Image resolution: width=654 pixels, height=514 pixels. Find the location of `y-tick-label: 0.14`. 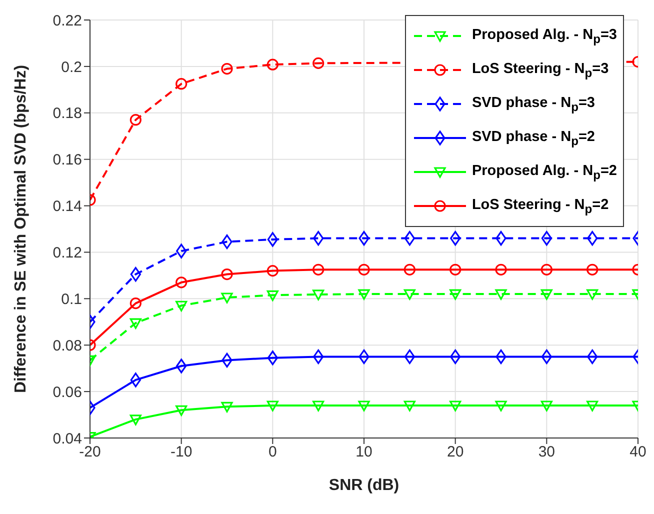

y-tick-label: 0.14 is located at coordinates (67, 207).